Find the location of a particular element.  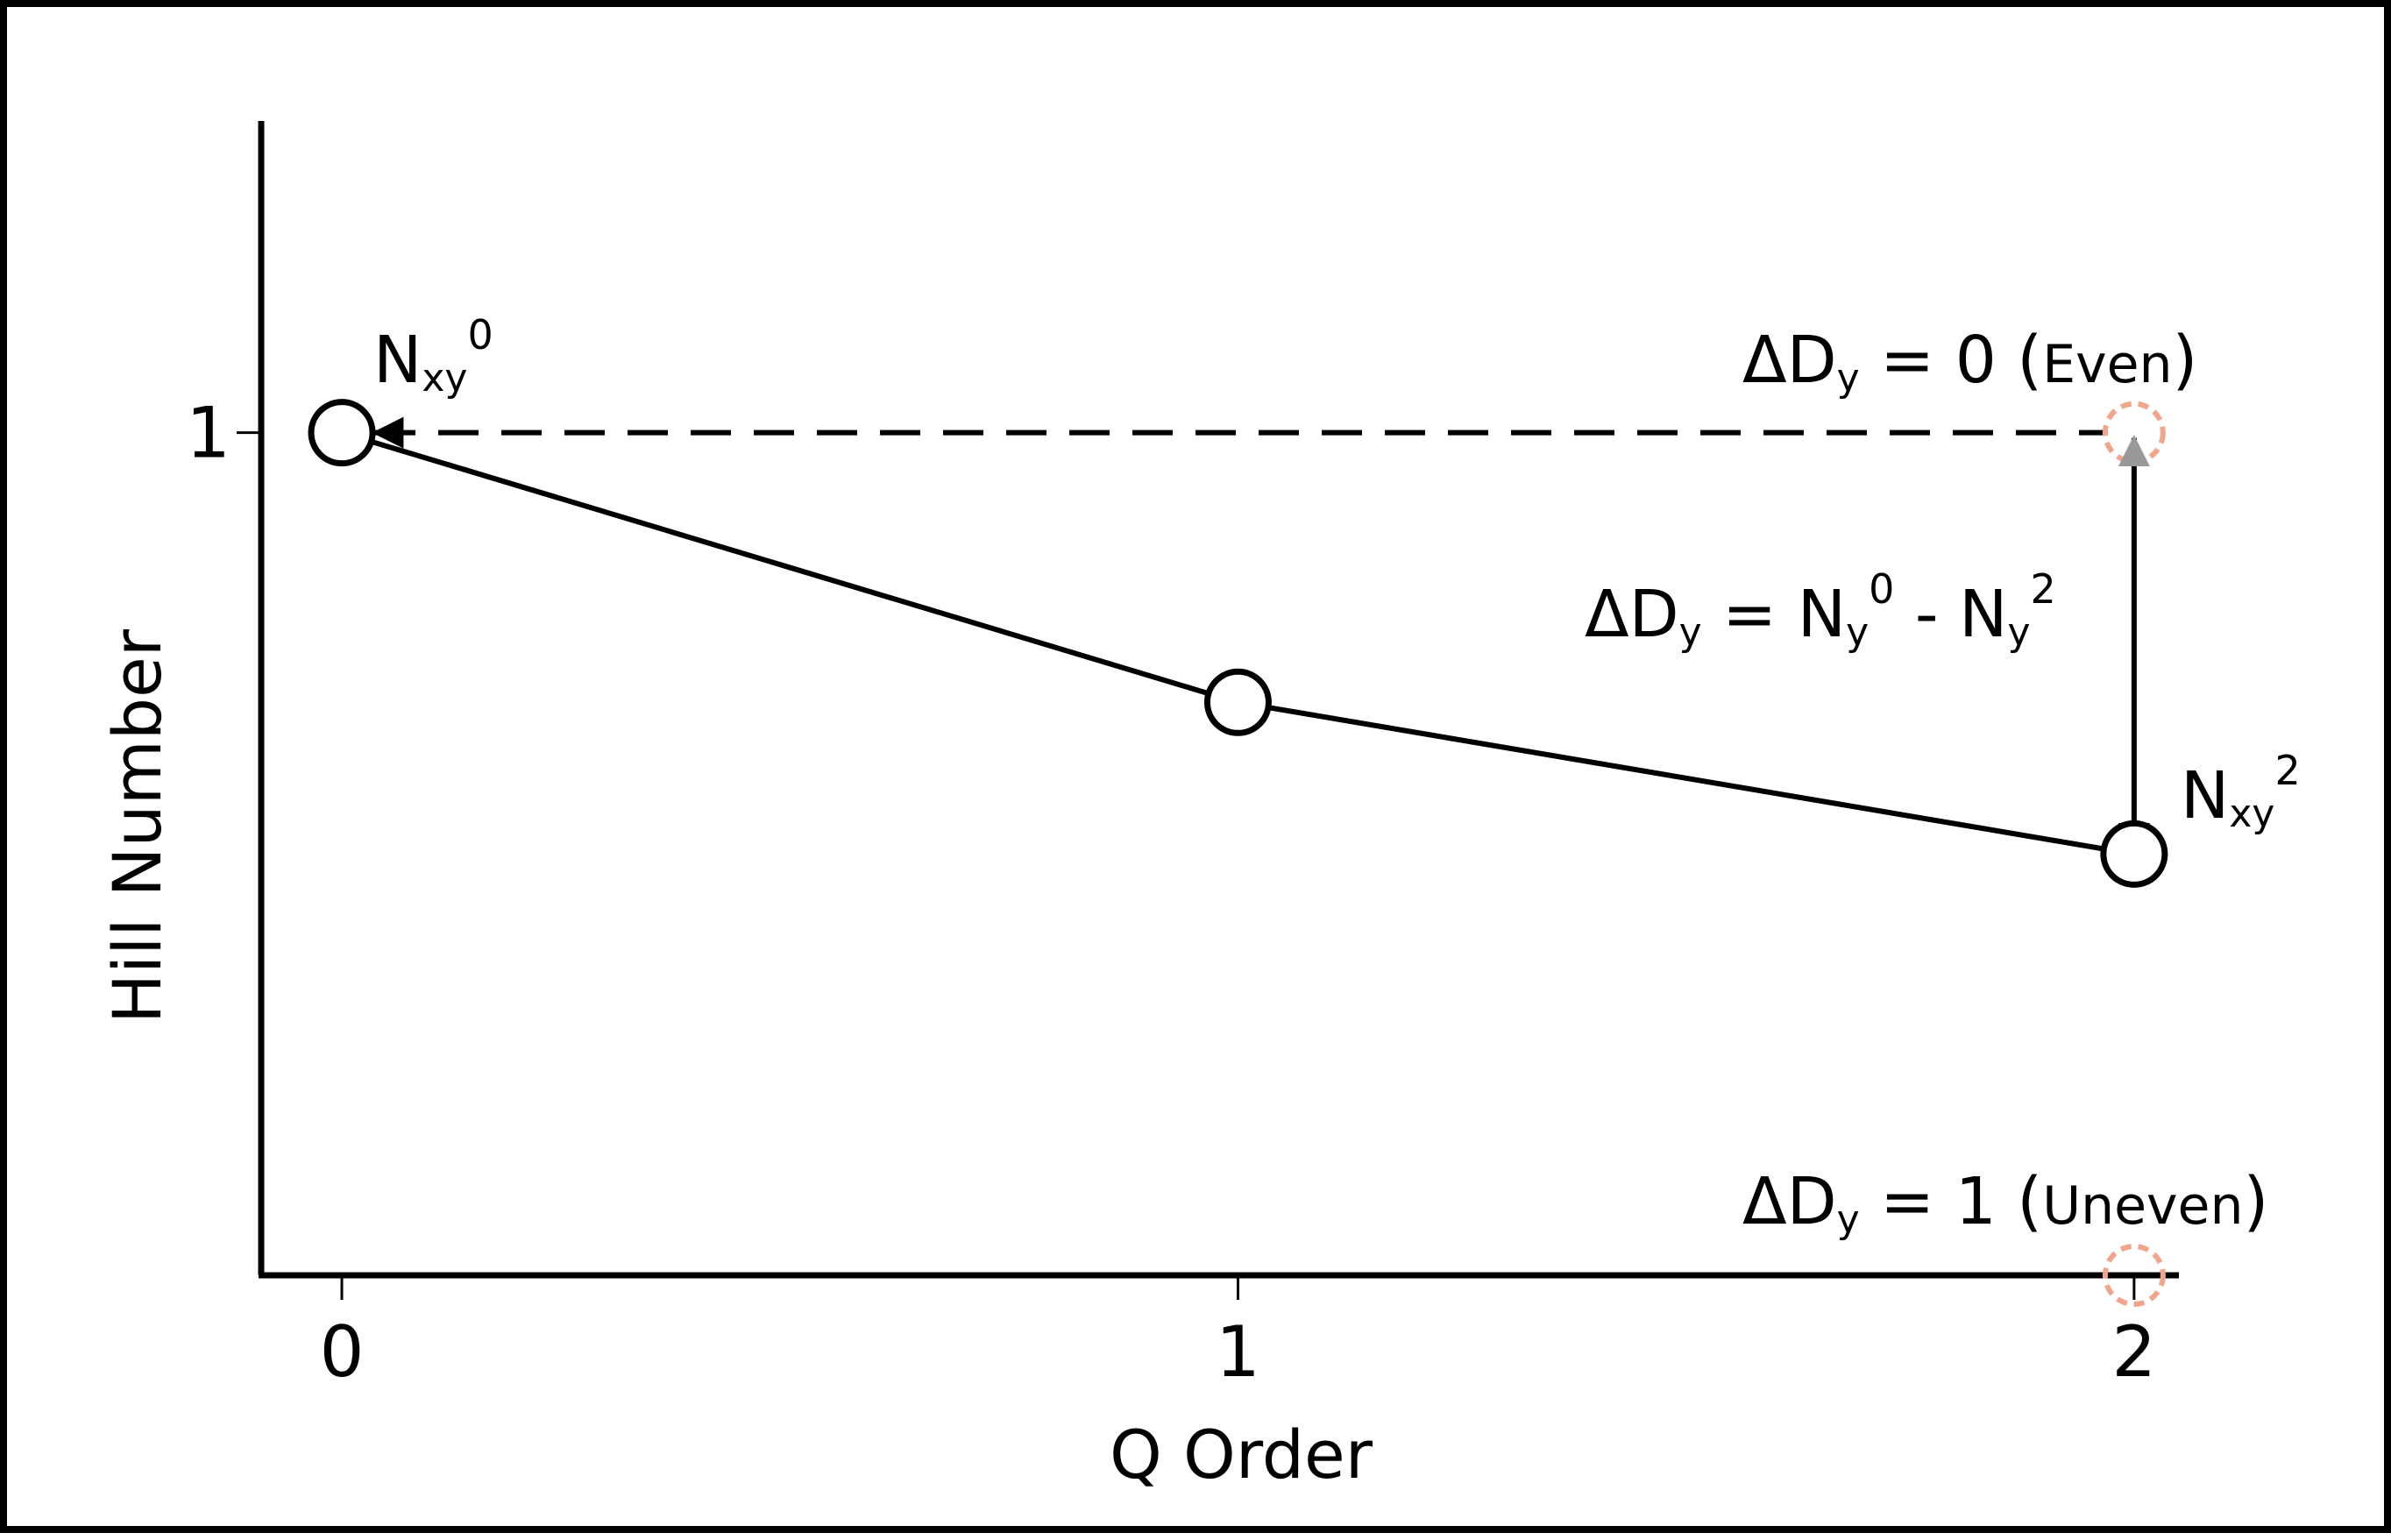

x-tick-label-0: 0 is located at coordinates (342, 1352).